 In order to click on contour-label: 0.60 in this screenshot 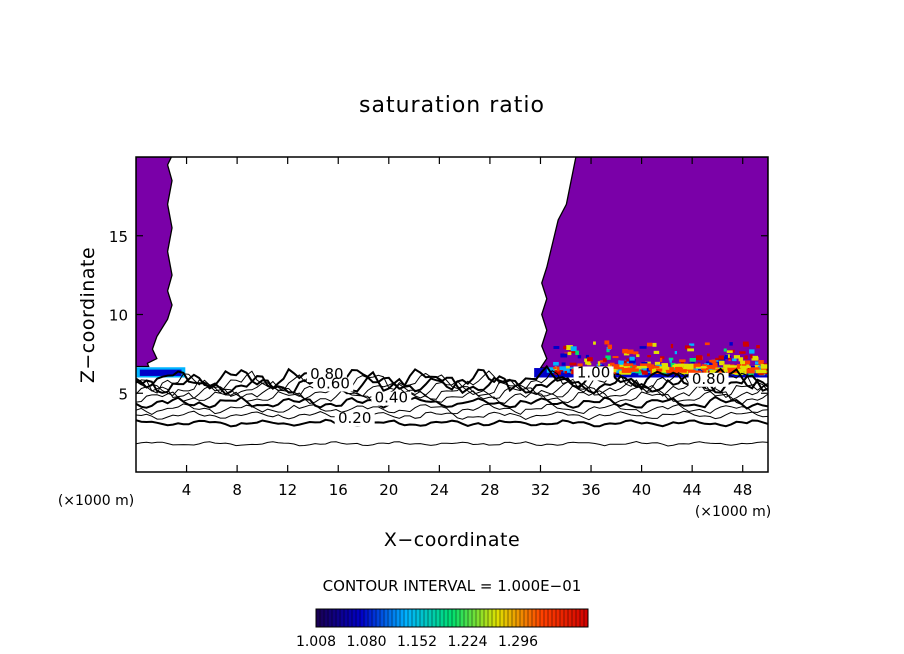, I will do `click(332, 384)`.